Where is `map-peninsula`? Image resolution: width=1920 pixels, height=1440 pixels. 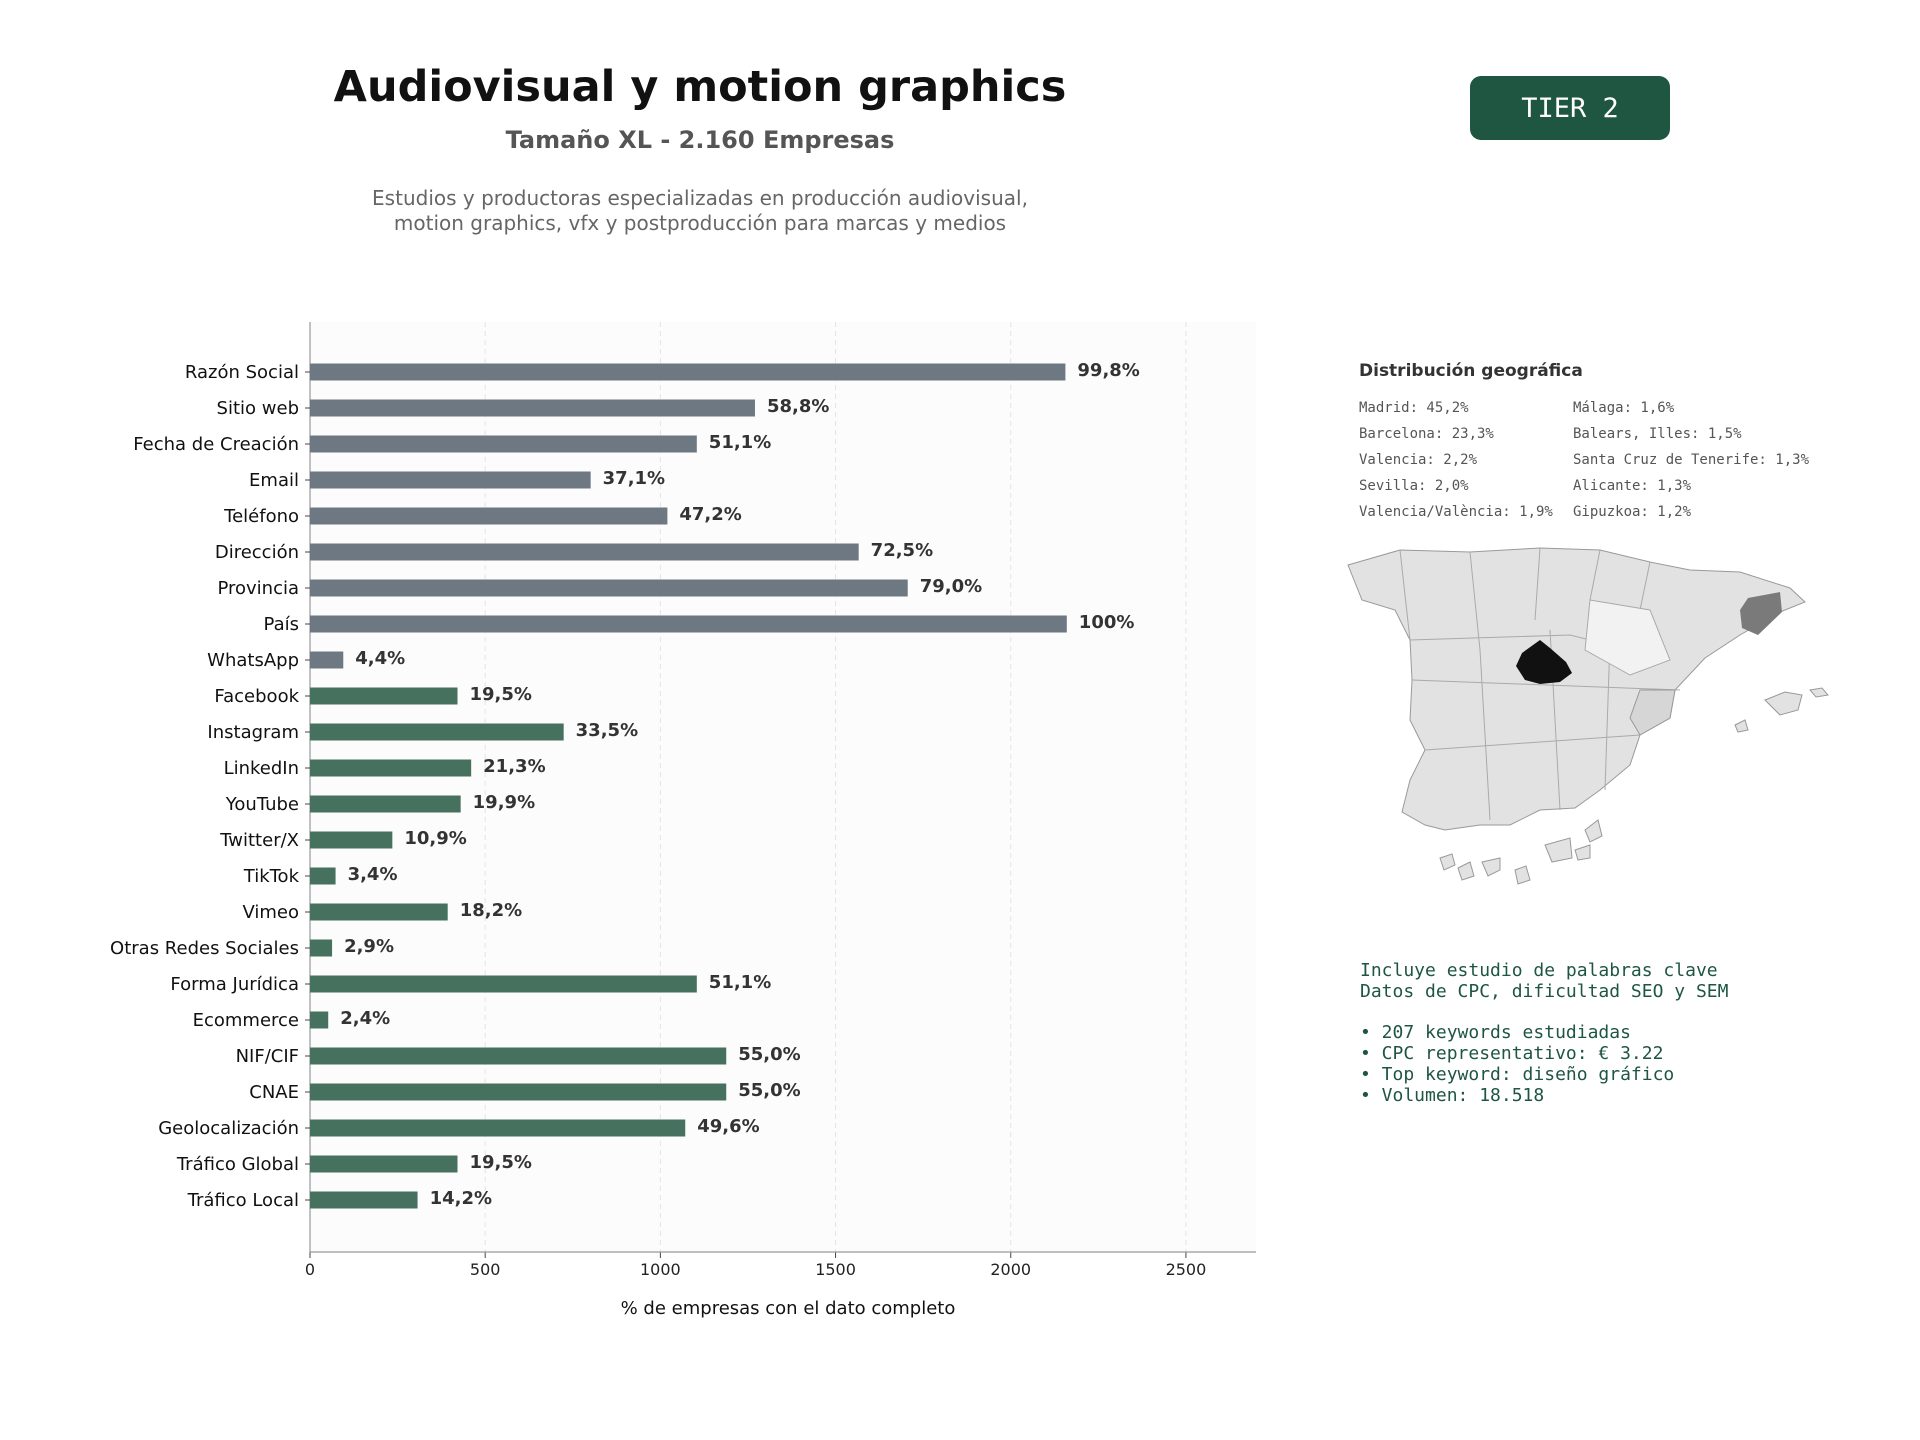 map-peninsula is located at coordinates (1576, 689).